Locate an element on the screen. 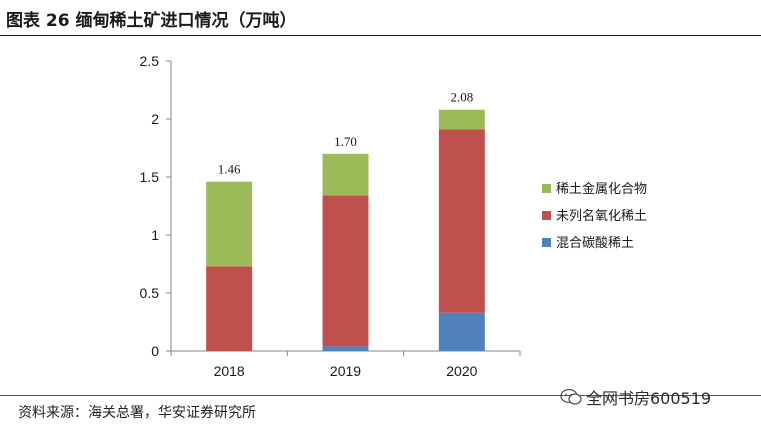 The height and width of the screenshot is (429, 761). x-tick-label: 2018 is located at coordinates (229, 371).